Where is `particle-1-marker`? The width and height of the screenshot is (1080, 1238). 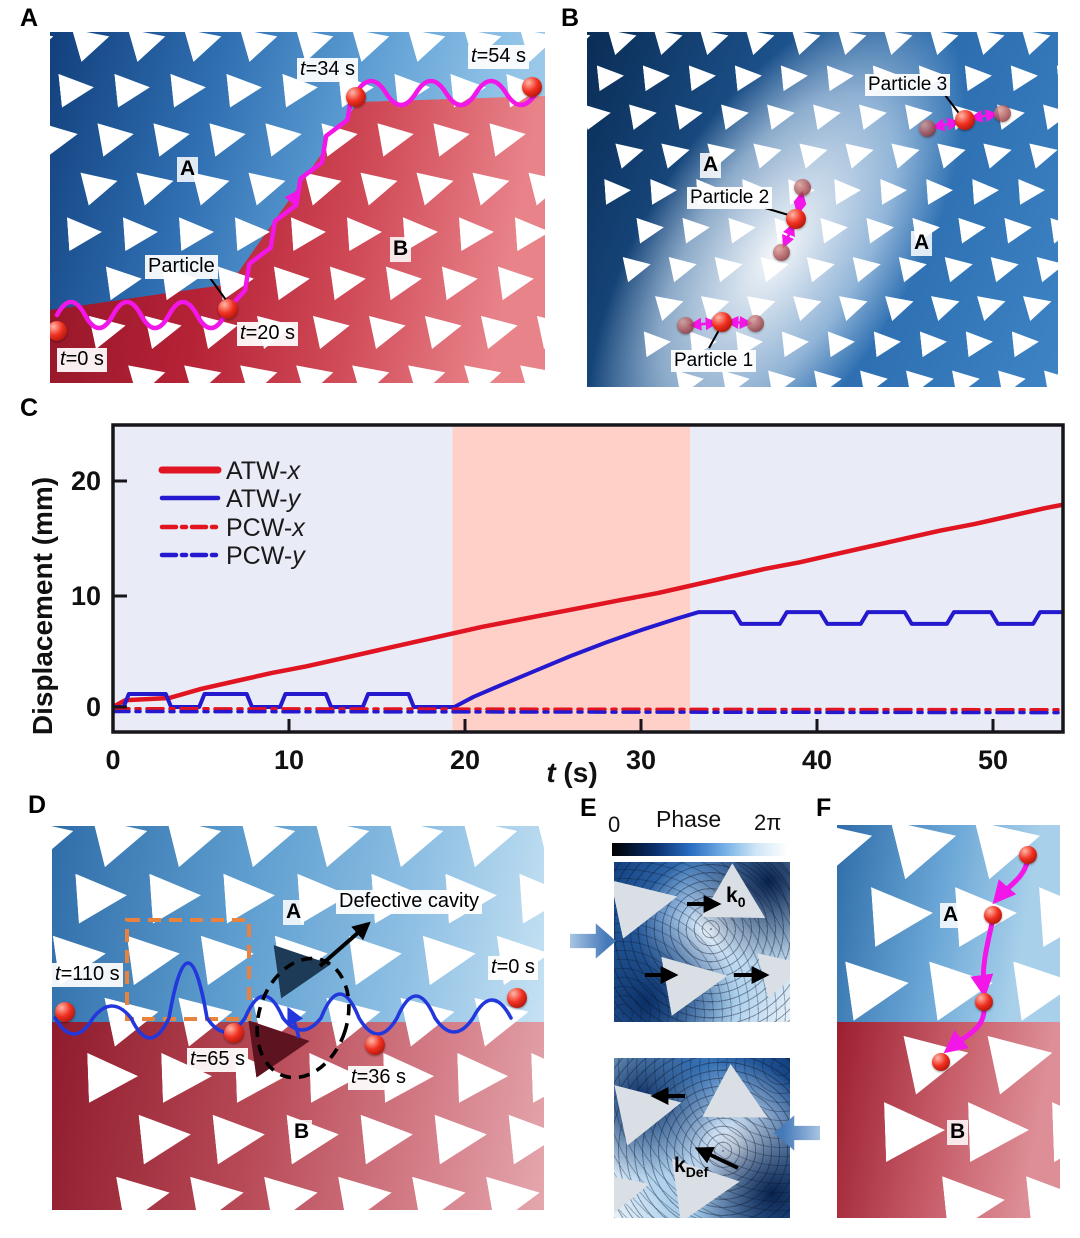
particle-1-marker is located at coordinates (722, 322).